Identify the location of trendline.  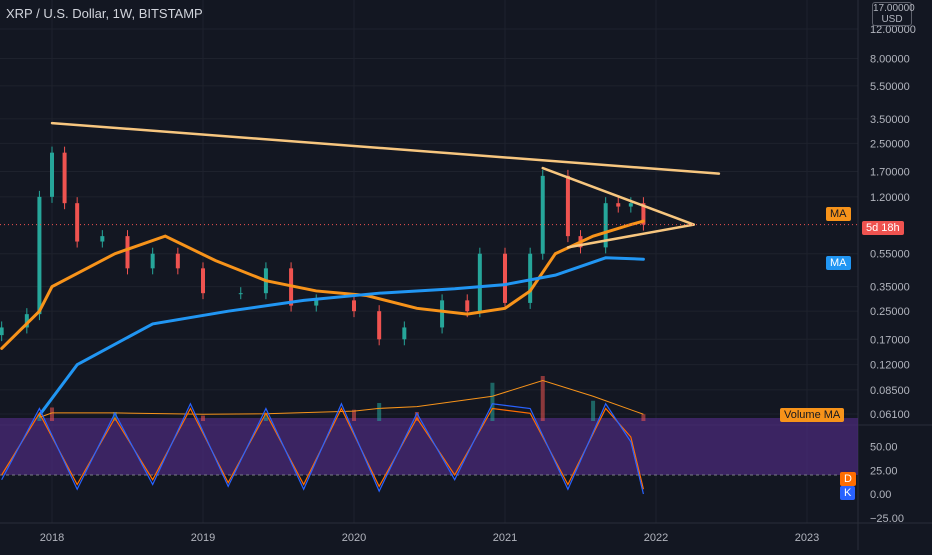
(385, 148).